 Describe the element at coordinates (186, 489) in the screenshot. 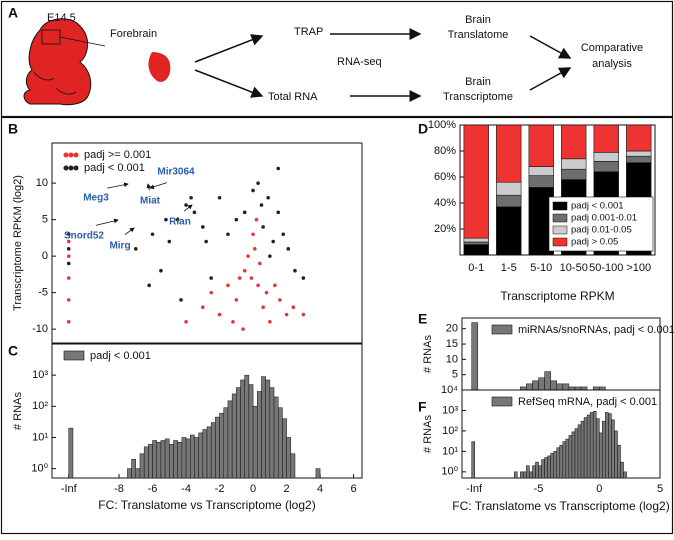

I see `x-tick-label: -4` at that location.